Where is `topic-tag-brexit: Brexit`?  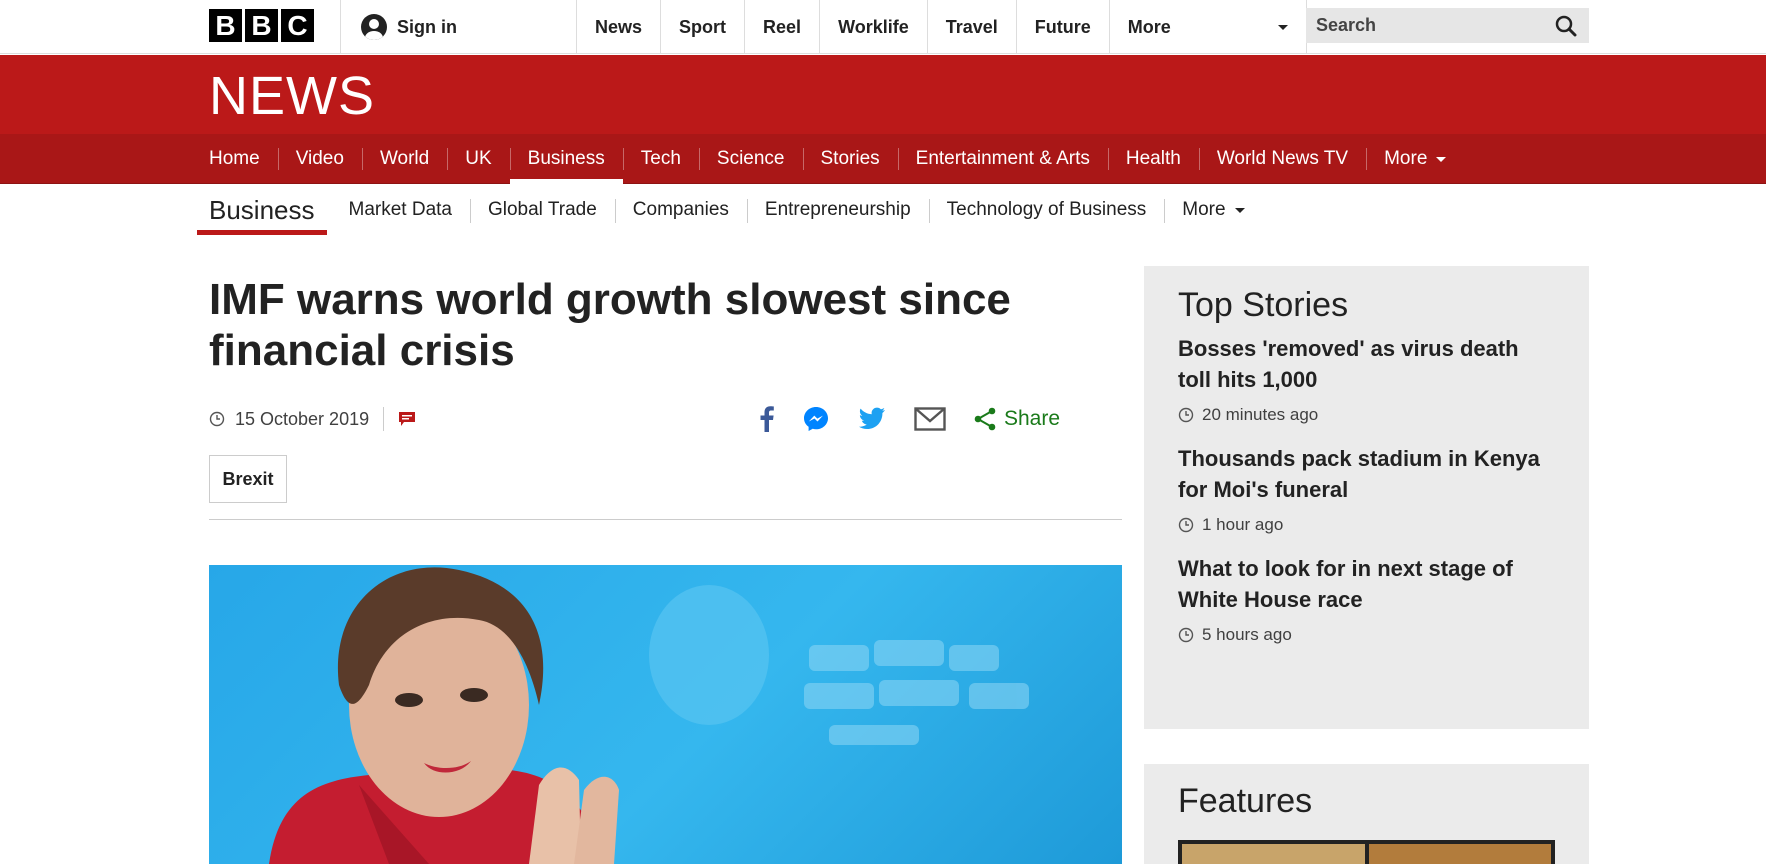 topic-tag-brexit: Brexit is located at coordinates (248, 479).